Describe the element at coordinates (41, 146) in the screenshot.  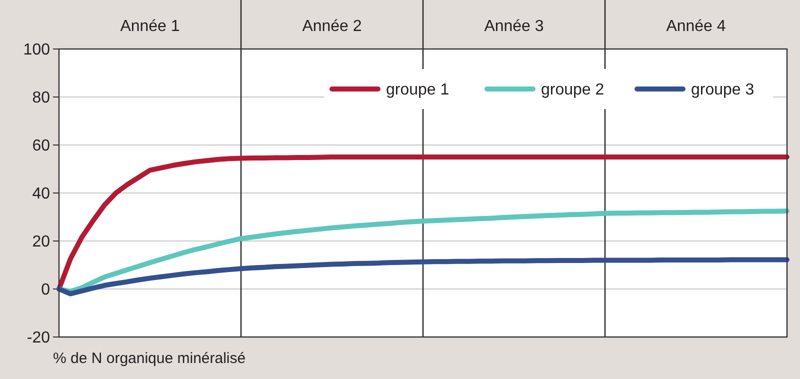
I see `y-tick-label: 60` at that location.